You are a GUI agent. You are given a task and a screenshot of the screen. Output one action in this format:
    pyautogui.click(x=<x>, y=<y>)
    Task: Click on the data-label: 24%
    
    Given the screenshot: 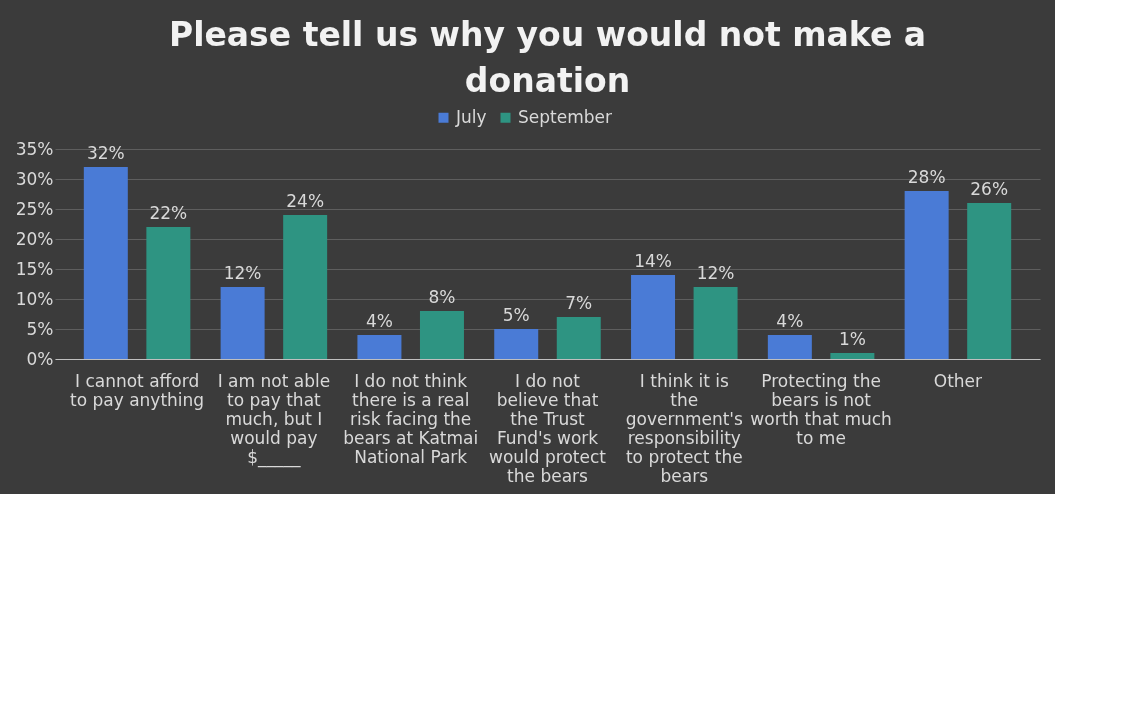 What is the action you would take?
    pyautogui.click(x=305, y=201)
    